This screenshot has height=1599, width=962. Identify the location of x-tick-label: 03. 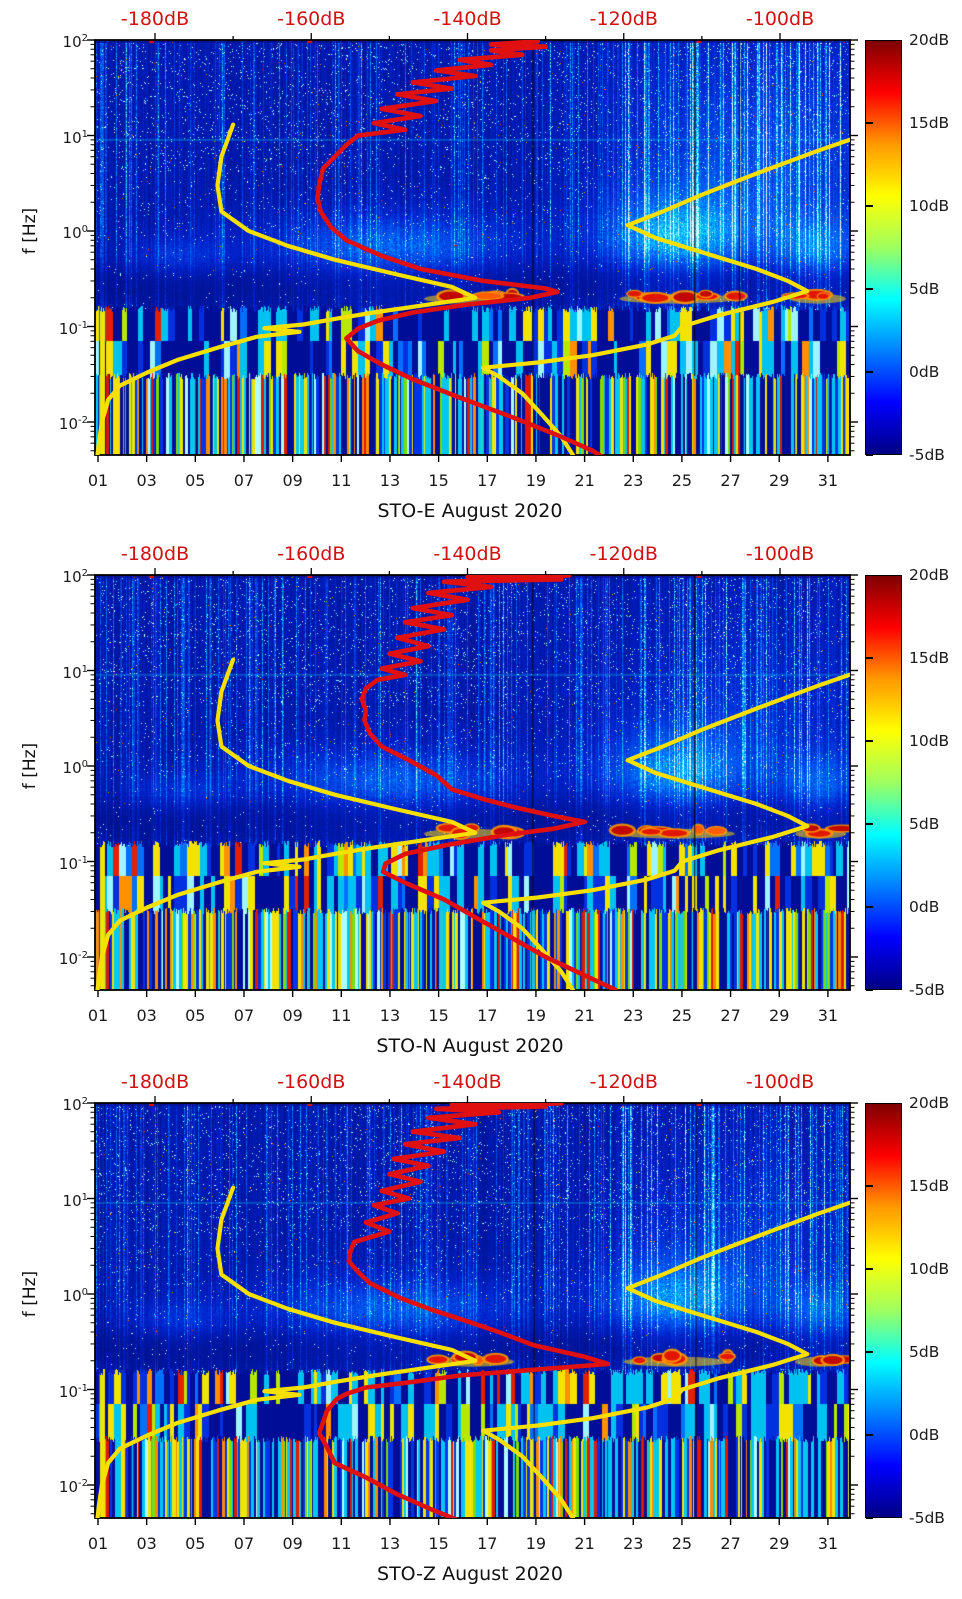
(146, 1543).